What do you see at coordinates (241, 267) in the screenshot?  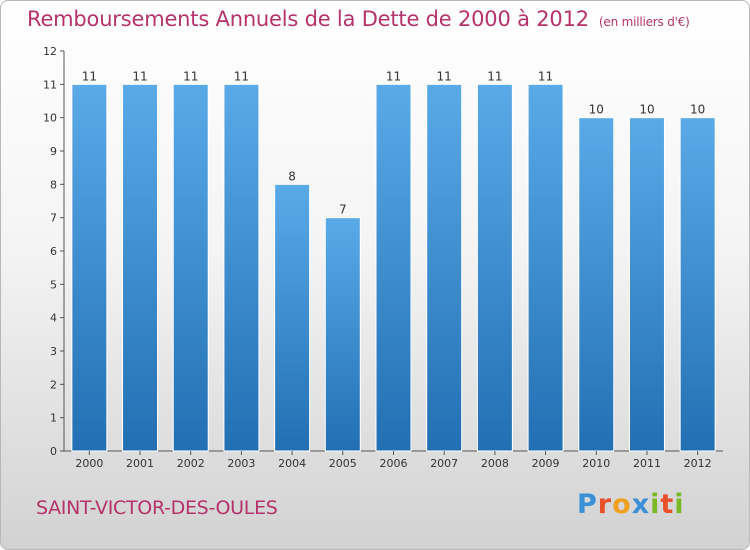 I see `bar-2003` at bounding box center [241, 267].